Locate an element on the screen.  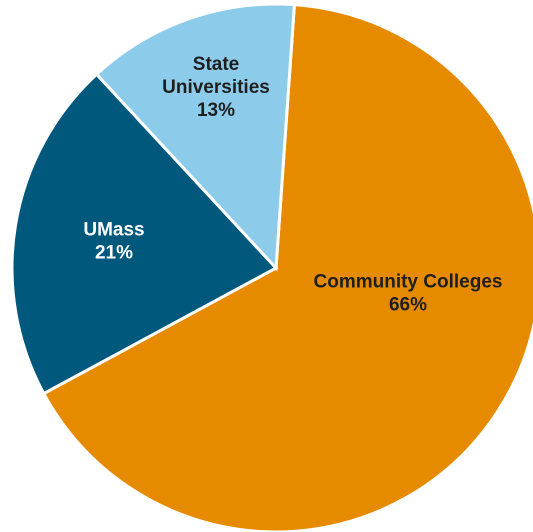
slice-label-line: Universities is located at coordinates (216, 87).